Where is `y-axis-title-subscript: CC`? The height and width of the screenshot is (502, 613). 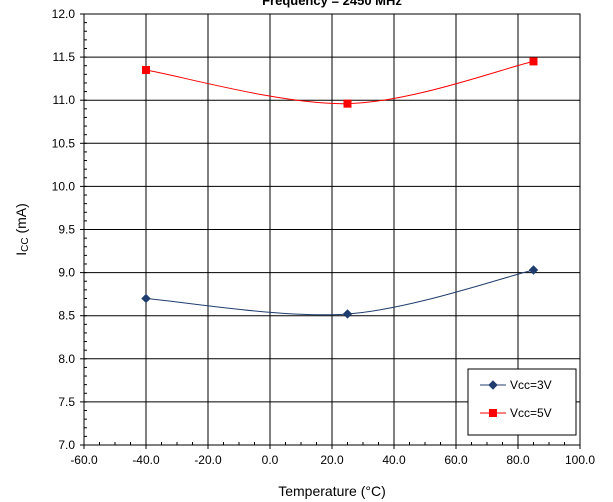 y-axis-title-subscript: CC is located at coordinates (25, 244).